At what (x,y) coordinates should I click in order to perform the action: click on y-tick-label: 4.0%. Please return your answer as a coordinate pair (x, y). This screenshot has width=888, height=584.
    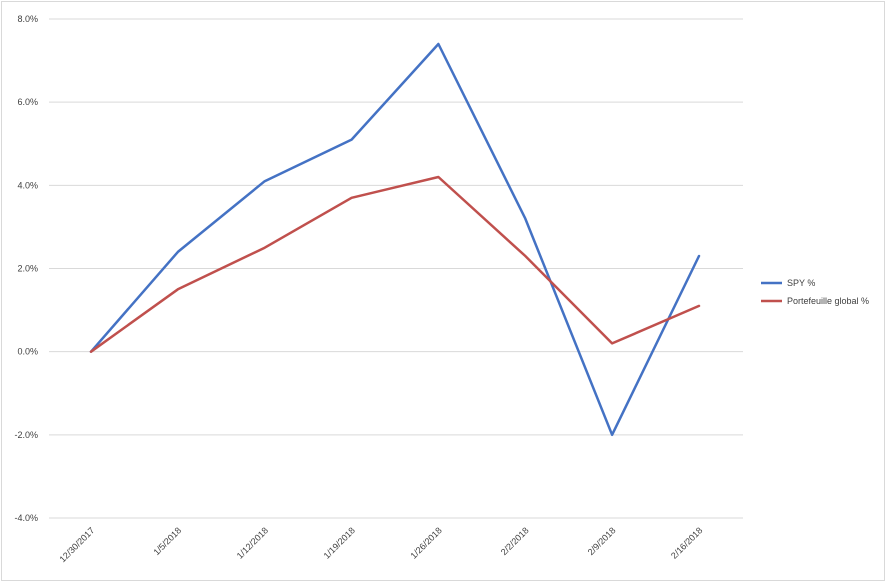
    Looking at the image, I should click on (27, 185).